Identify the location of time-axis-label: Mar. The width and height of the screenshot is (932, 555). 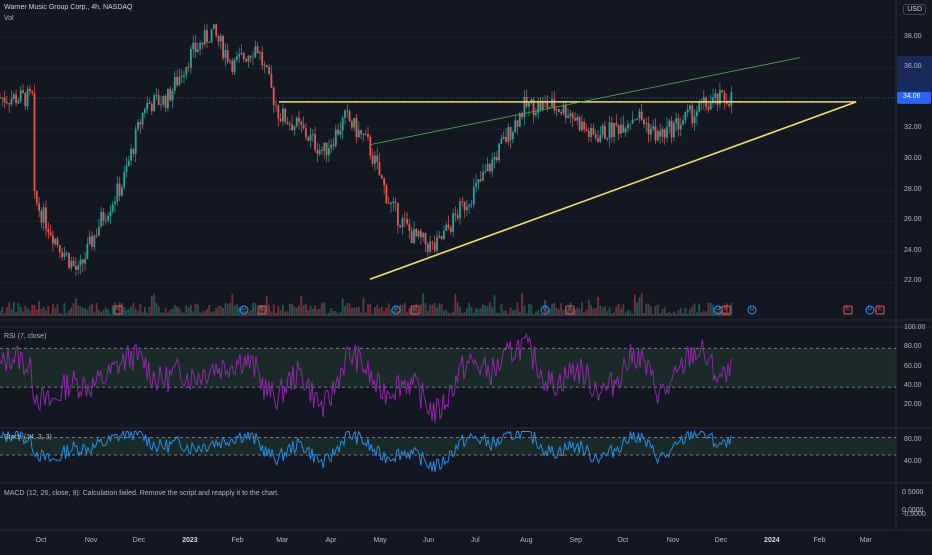
(282, 540).